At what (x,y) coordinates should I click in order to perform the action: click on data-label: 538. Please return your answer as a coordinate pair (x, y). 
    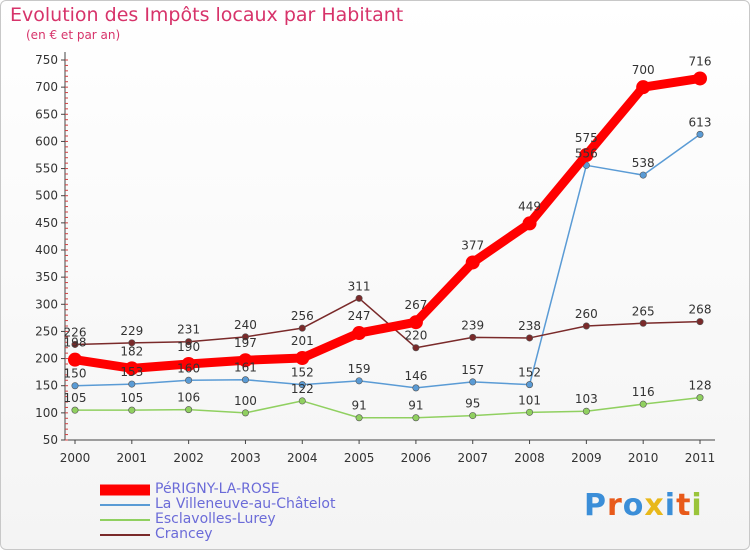
    Looking at the image, I should click on (643, 163).